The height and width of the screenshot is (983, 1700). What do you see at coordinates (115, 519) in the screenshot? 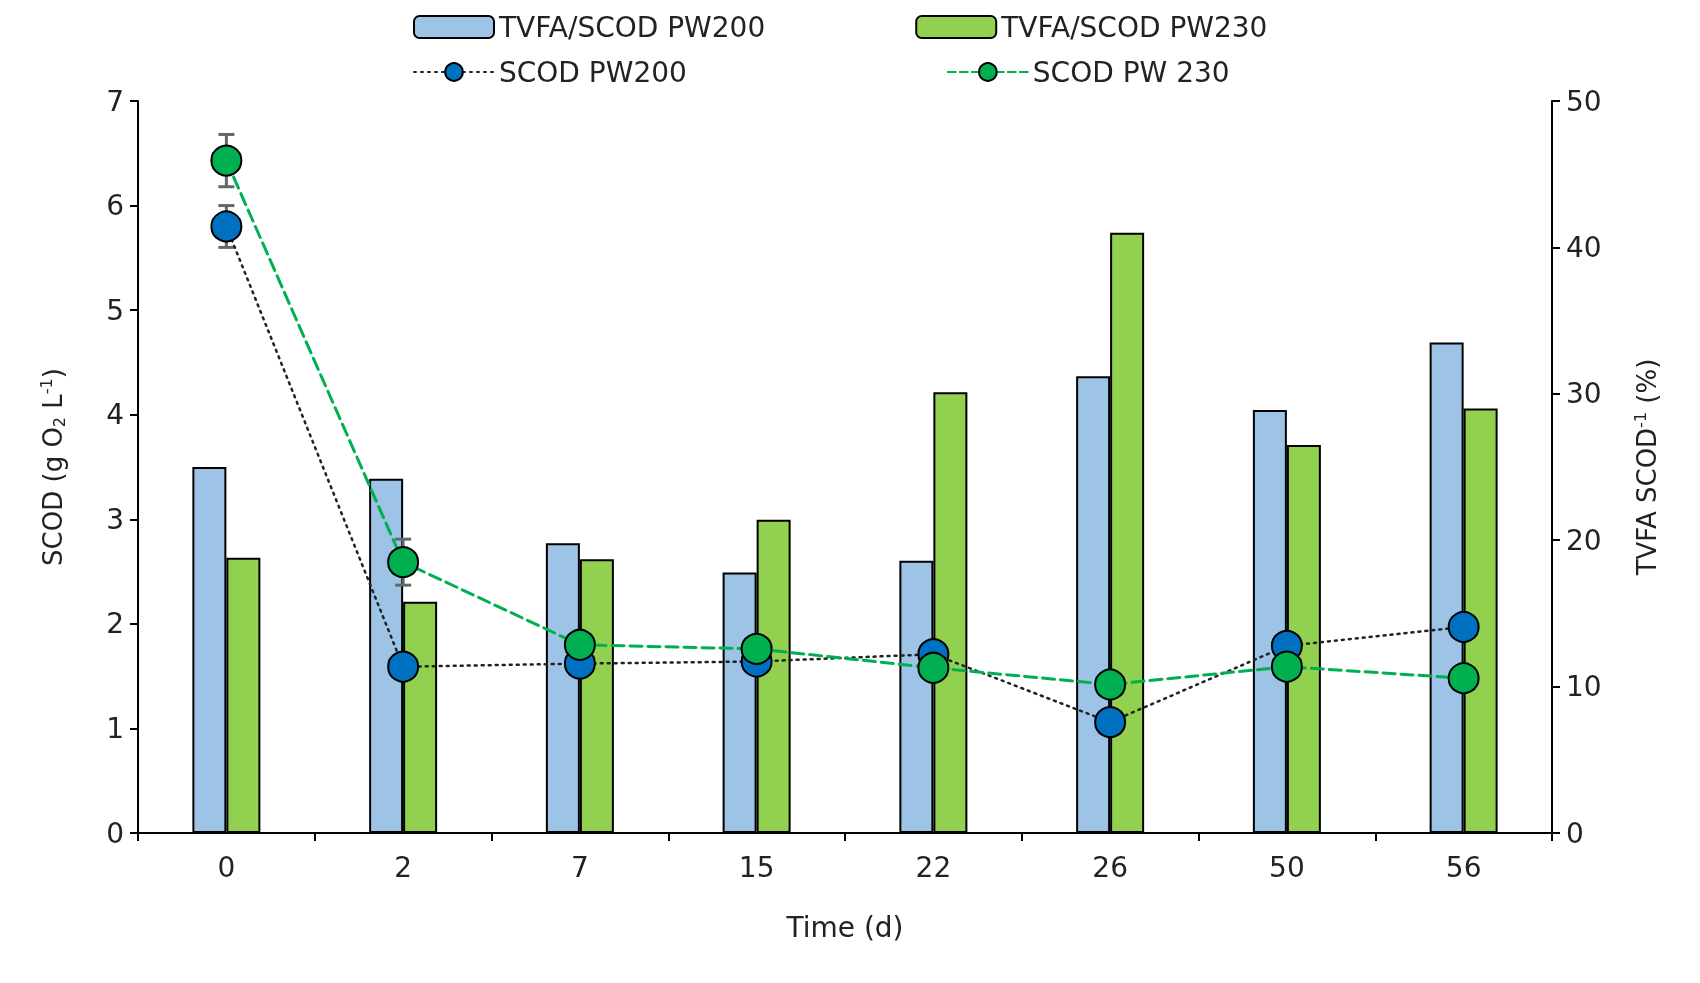
I see `y-tick-label: 3` at bounding box center [115, 519].